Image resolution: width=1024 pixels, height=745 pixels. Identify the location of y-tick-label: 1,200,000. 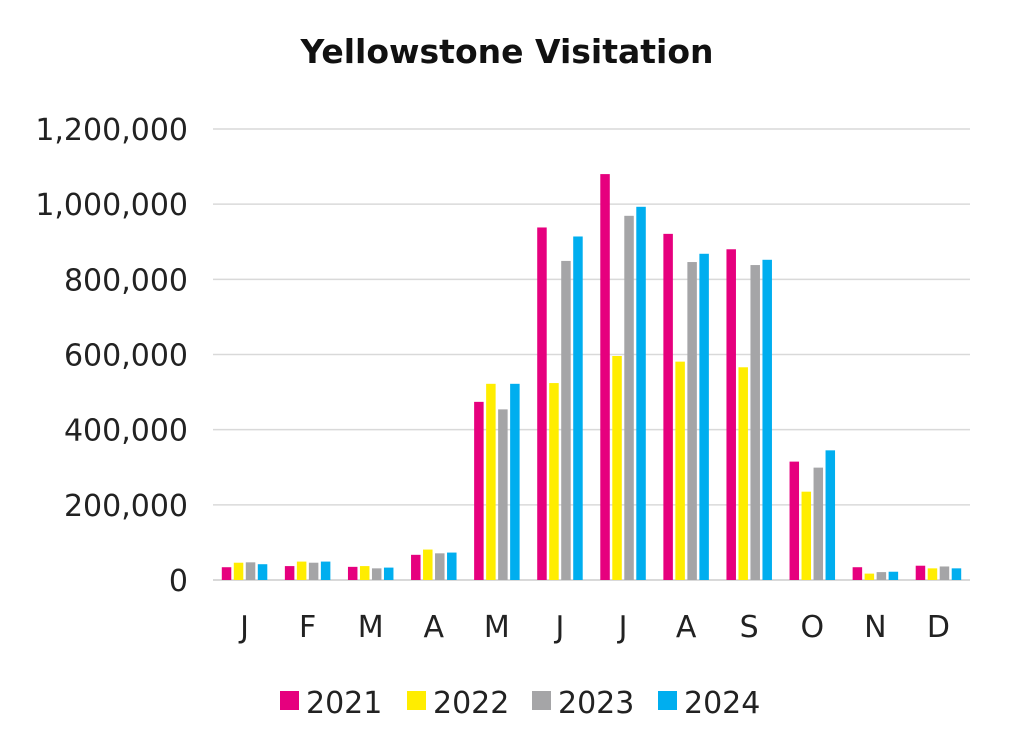
(111, 130).